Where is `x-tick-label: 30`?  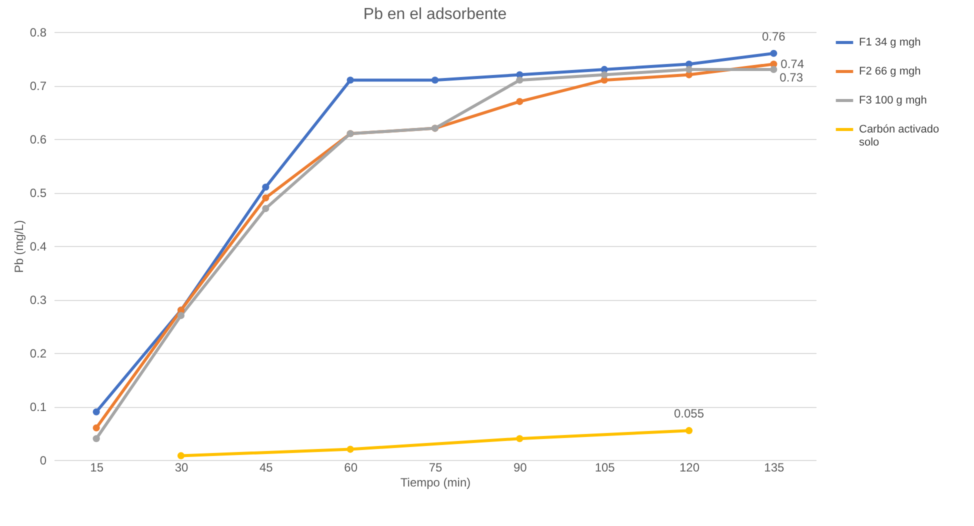
x-tick-label: 30 is located at coordinates (181, 467).